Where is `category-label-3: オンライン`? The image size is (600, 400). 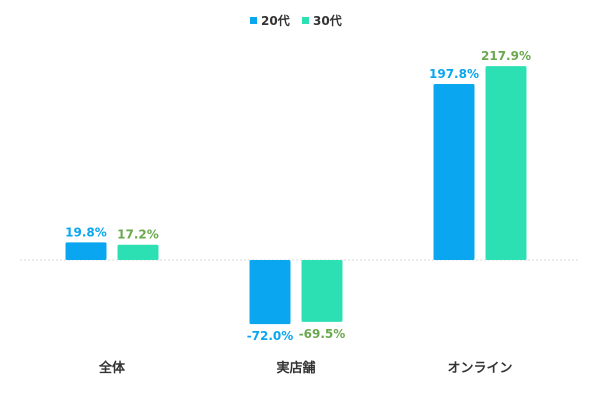 category-label-3: オンライン is located at coordinates (479, 368).